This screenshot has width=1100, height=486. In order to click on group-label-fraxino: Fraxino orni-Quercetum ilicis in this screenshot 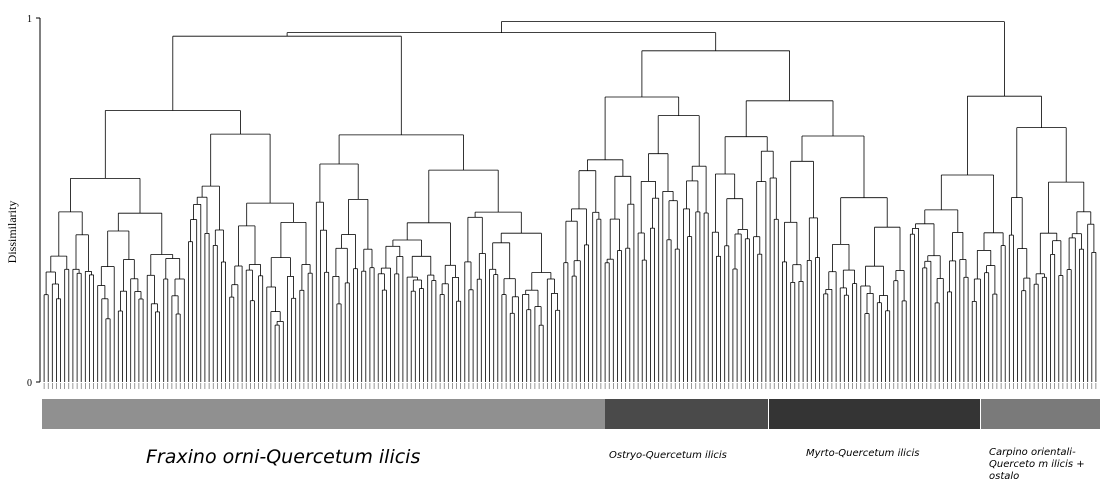, I will do `click(283, 457)`.